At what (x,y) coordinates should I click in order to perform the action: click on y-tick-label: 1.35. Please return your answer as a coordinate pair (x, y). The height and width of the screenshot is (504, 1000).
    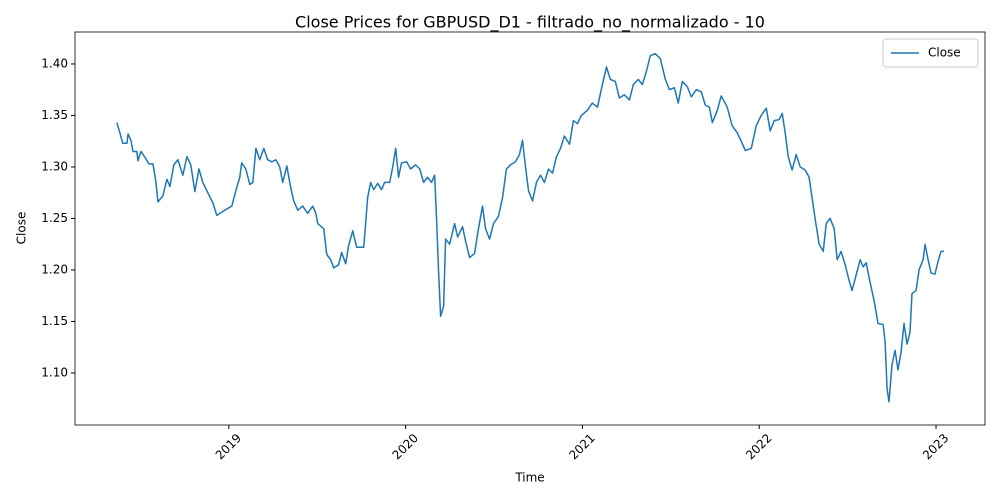
    Looking at the image, I should click on (54, 115).